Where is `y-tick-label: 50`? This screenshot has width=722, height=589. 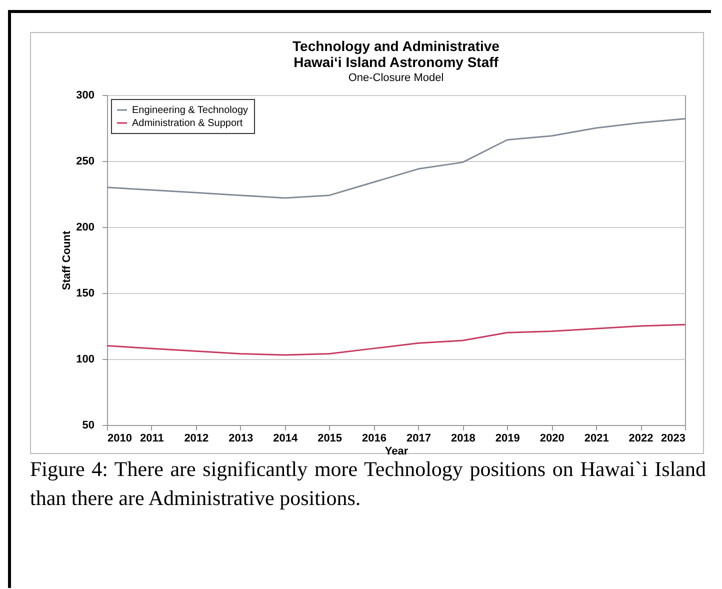
y-tick-label: 50 is located at coordinates (88, 426).